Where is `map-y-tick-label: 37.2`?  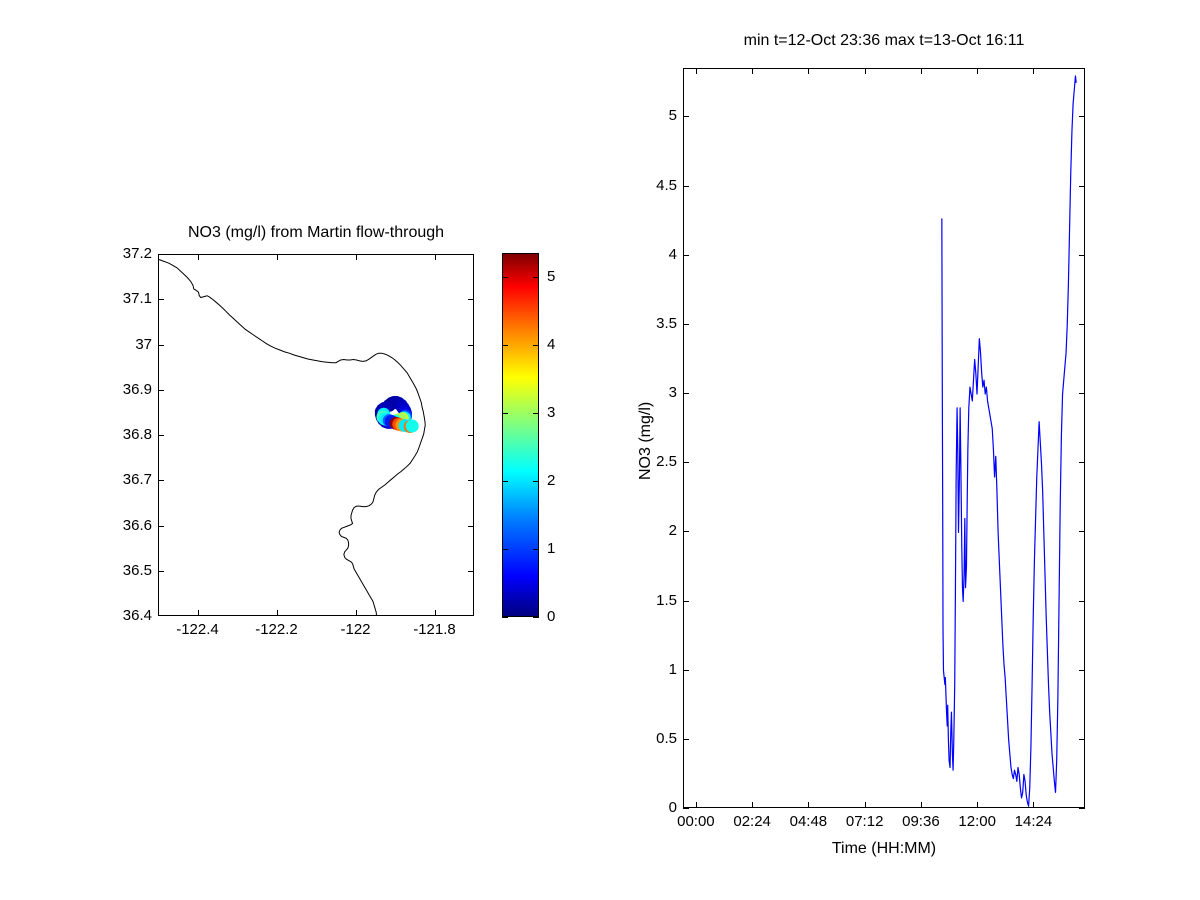 map-y-tick-label: 37.2 is located at coordinates (137, 253).